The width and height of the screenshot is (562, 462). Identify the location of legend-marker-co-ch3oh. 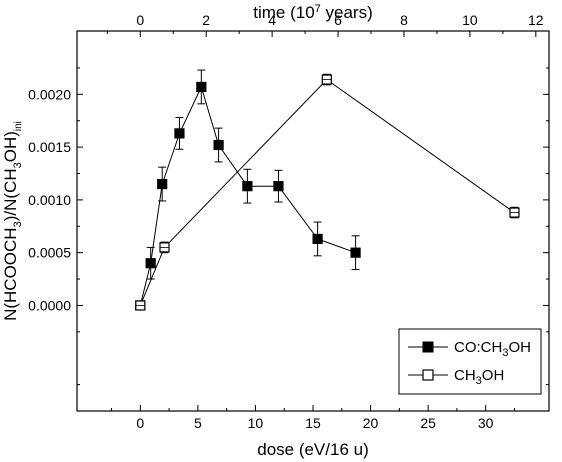
(428, 347).